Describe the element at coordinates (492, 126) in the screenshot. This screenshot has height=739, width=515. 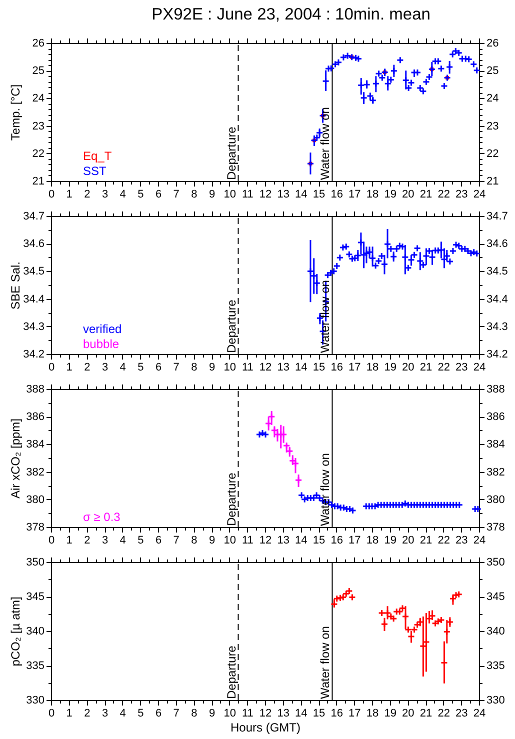
I see `y2-tick-label: 23` at that location.